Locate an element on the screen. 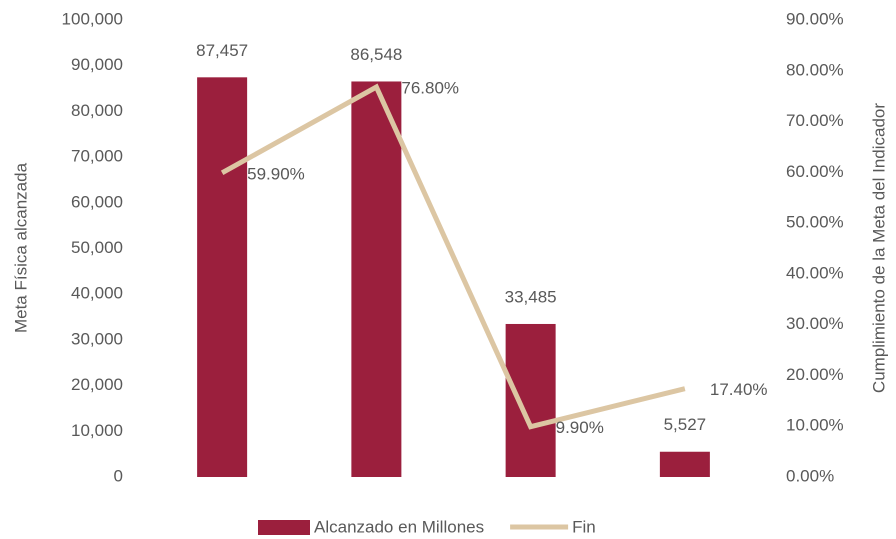 This screenshot has height=539, width=896. data-label: 9.90% is located at coordinates (580, 427).